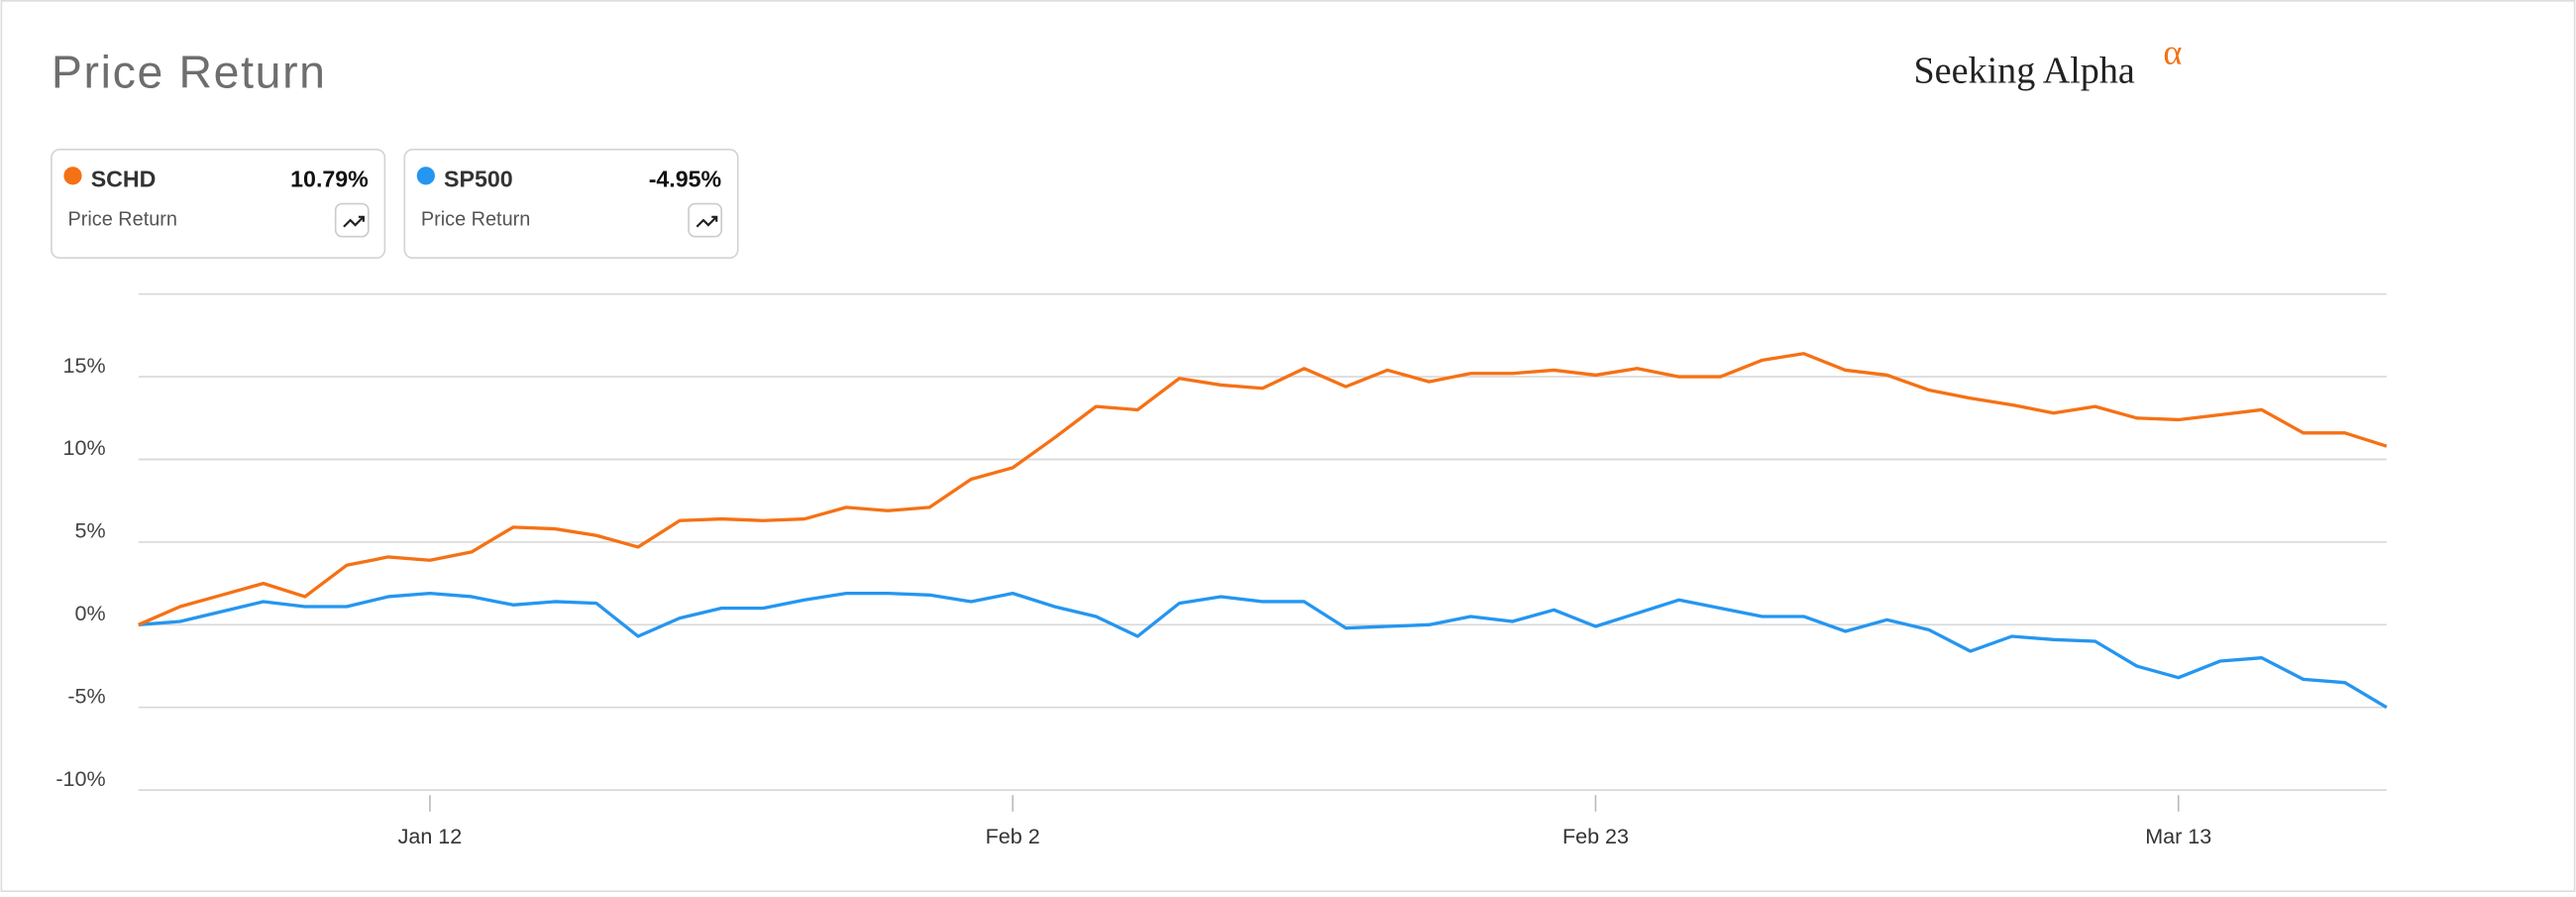 The width and height of the screenshot is (2576, 897). What do you see at coordinates (2172, 52) in the screenshot?
I see `brand-mark: α` at bounding box center [2172, 52].